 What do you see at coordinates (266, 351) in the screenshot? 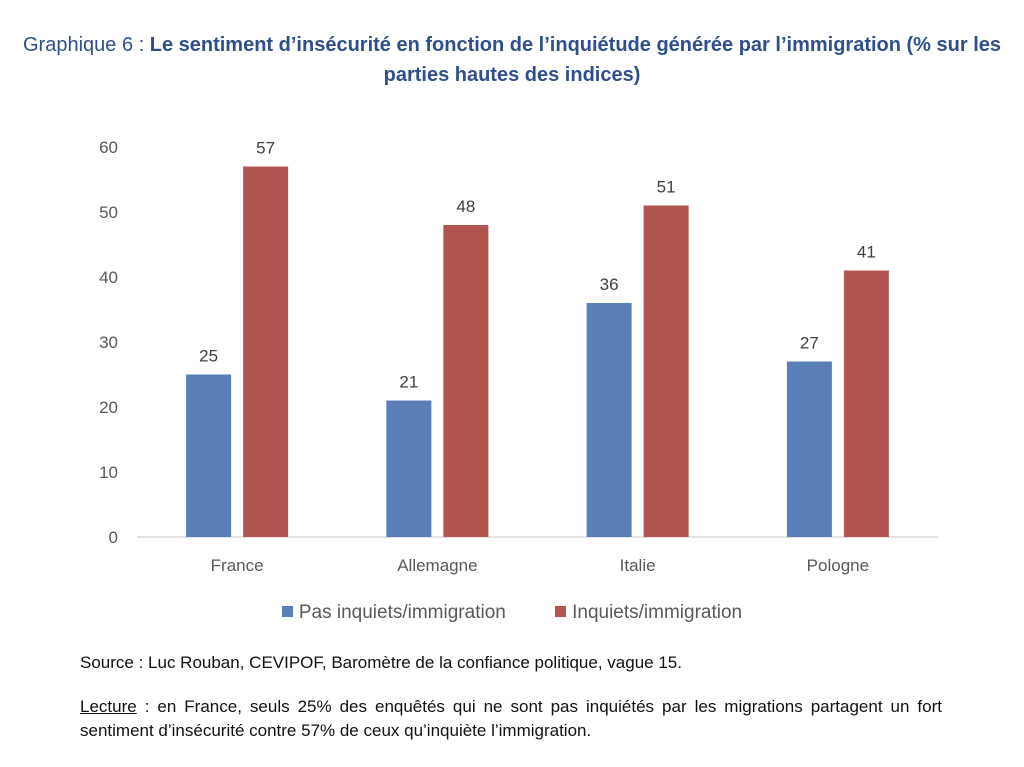
I see `bar-inquiets-france` at bounding box center [266, 351].